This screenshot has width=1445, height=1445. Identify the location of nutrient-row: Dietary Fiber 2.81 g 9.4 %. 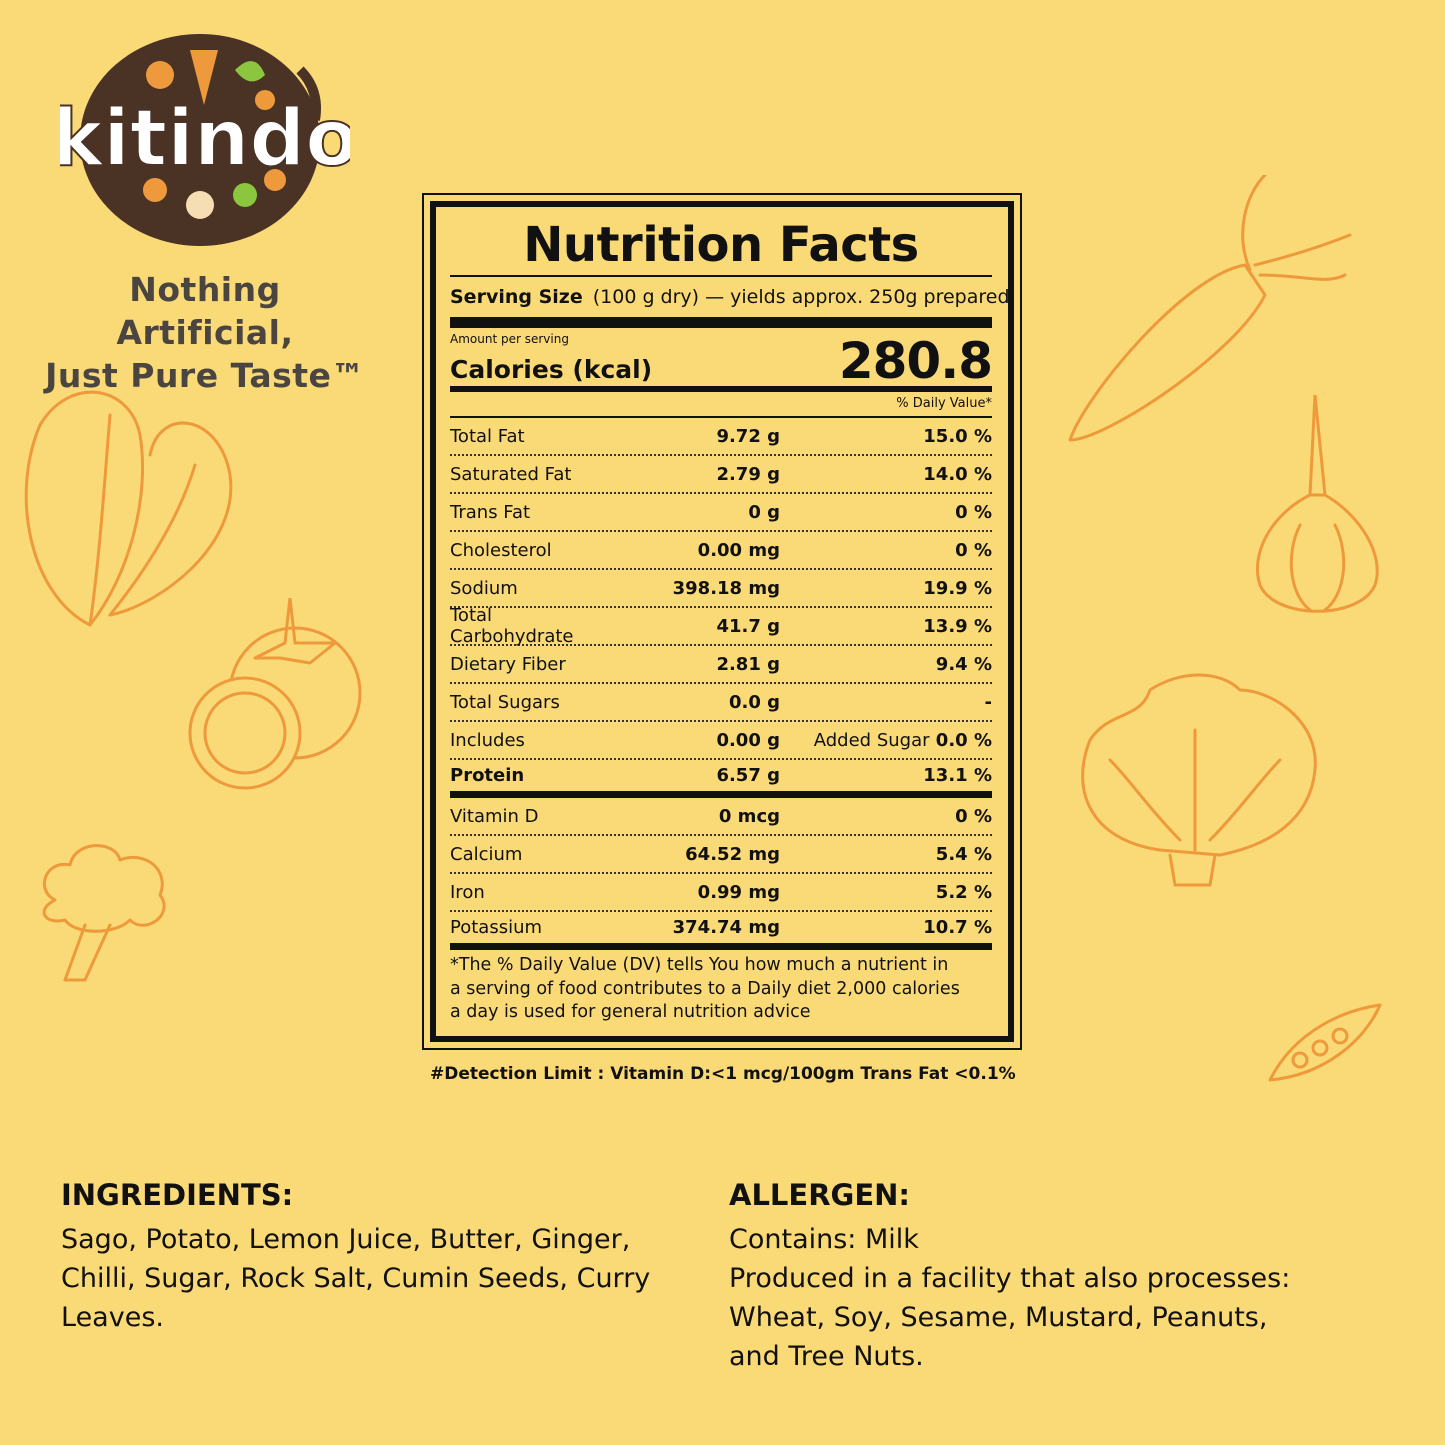
(721, 665).